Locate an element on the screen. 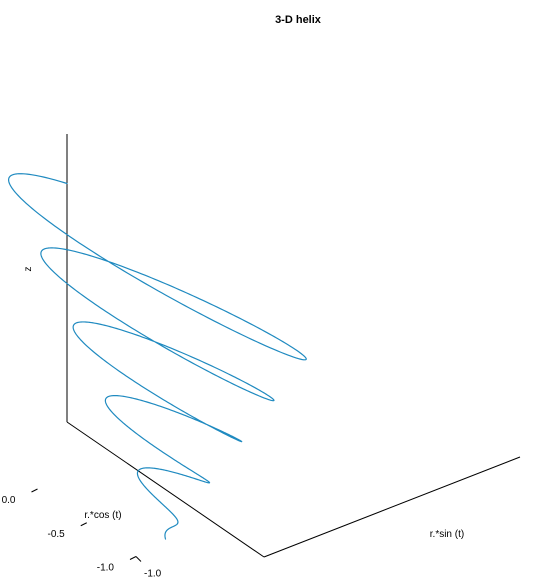 This screenshot has height=579, width=543. y-tick-label: -1.0 is located at coordinates (106, 568).